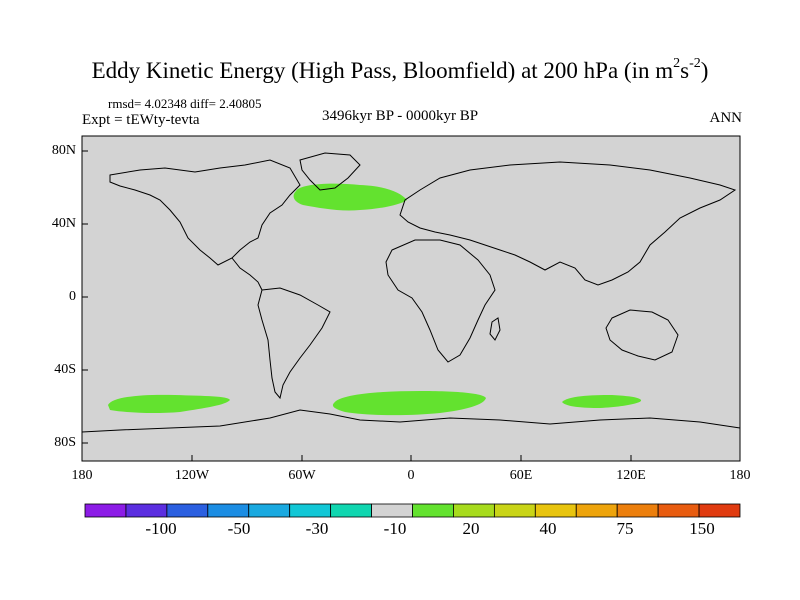  I want to click on ylabel-0: 0, so click(72, 296).